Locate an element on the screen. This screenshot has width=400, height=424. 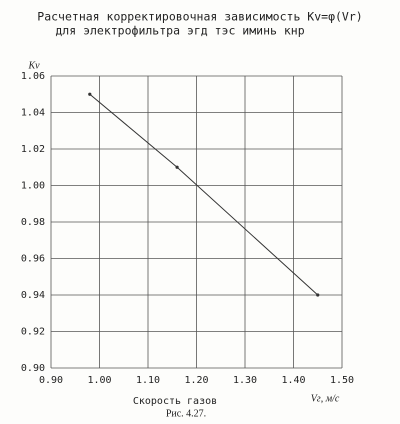
x-tick-label: 1.50 is located at coordinates (342, 380).